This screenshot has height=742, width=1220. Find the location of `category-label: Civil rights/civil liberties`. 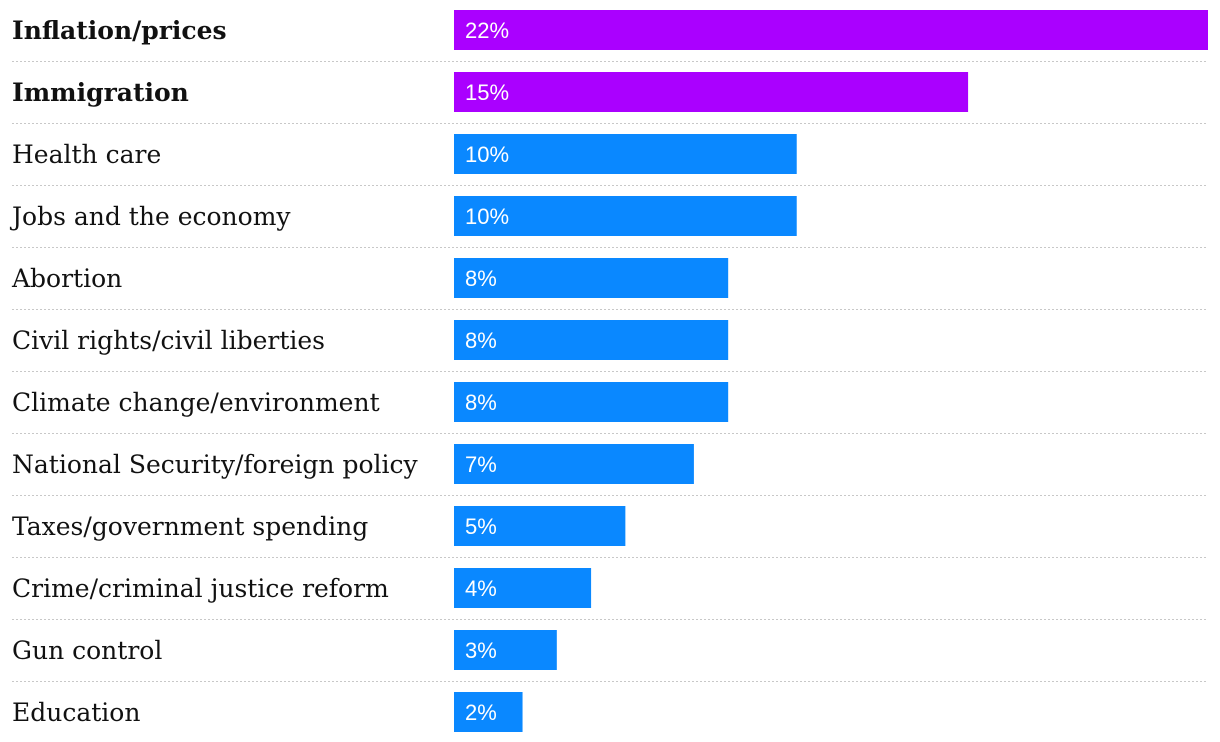

category-label: Civil rights/civil liberties is located at coordinates (168, 340).